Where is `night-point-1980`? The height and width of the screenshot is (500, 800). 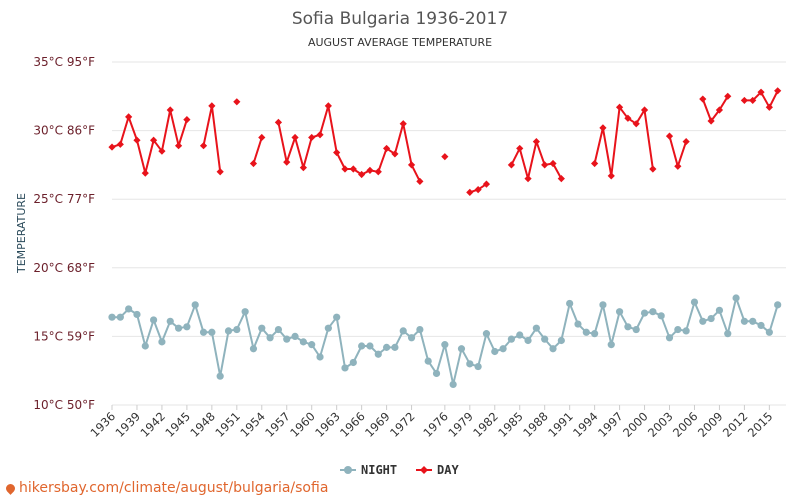
night-point-1980 is located at coordinates (478, 366).